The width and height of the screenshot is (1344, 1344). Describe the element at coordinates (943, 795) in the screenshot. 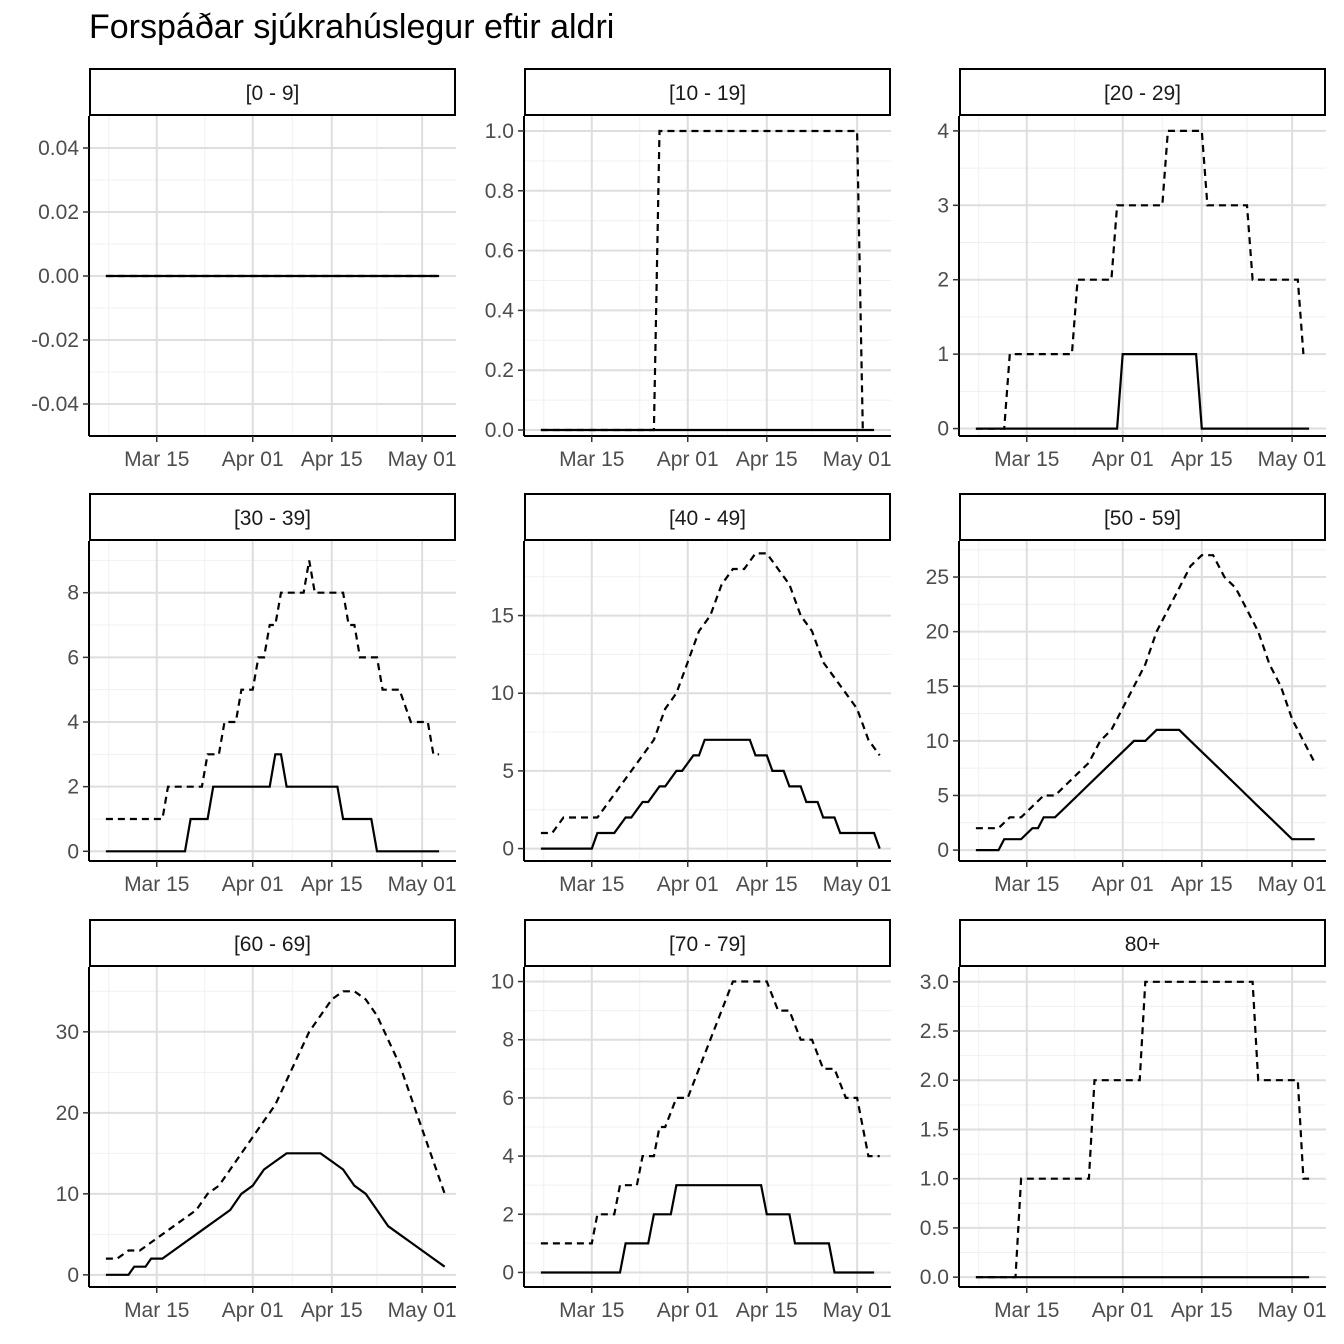

I see `y-tick-label: 5` at that location.